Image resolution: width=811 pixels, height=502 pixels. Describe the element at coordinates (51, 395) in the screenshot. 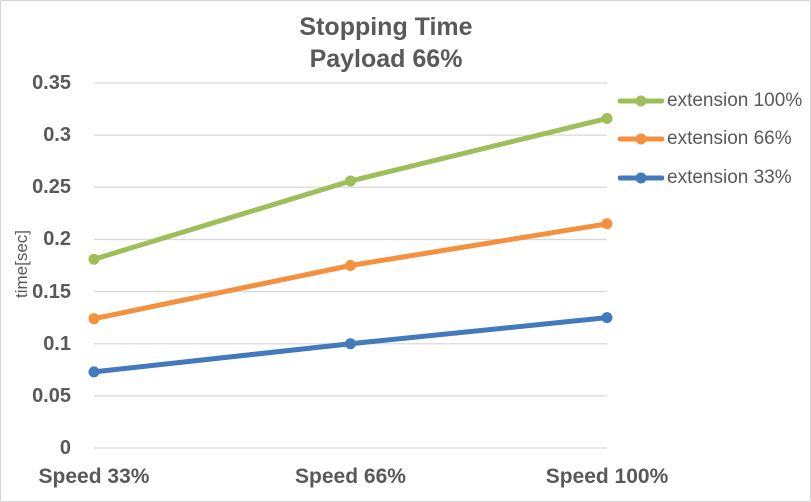

I see `y-tick-label: 0.05` at that location.